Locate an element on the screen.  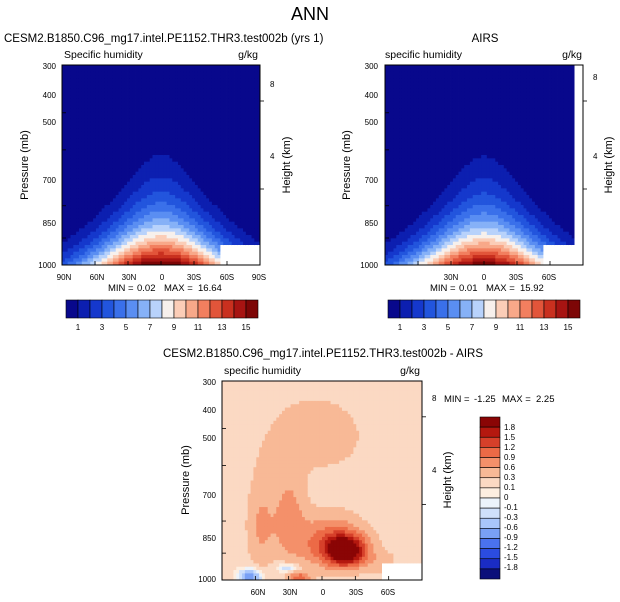
xtick-label: 90N is located at coordinates (64, 277).